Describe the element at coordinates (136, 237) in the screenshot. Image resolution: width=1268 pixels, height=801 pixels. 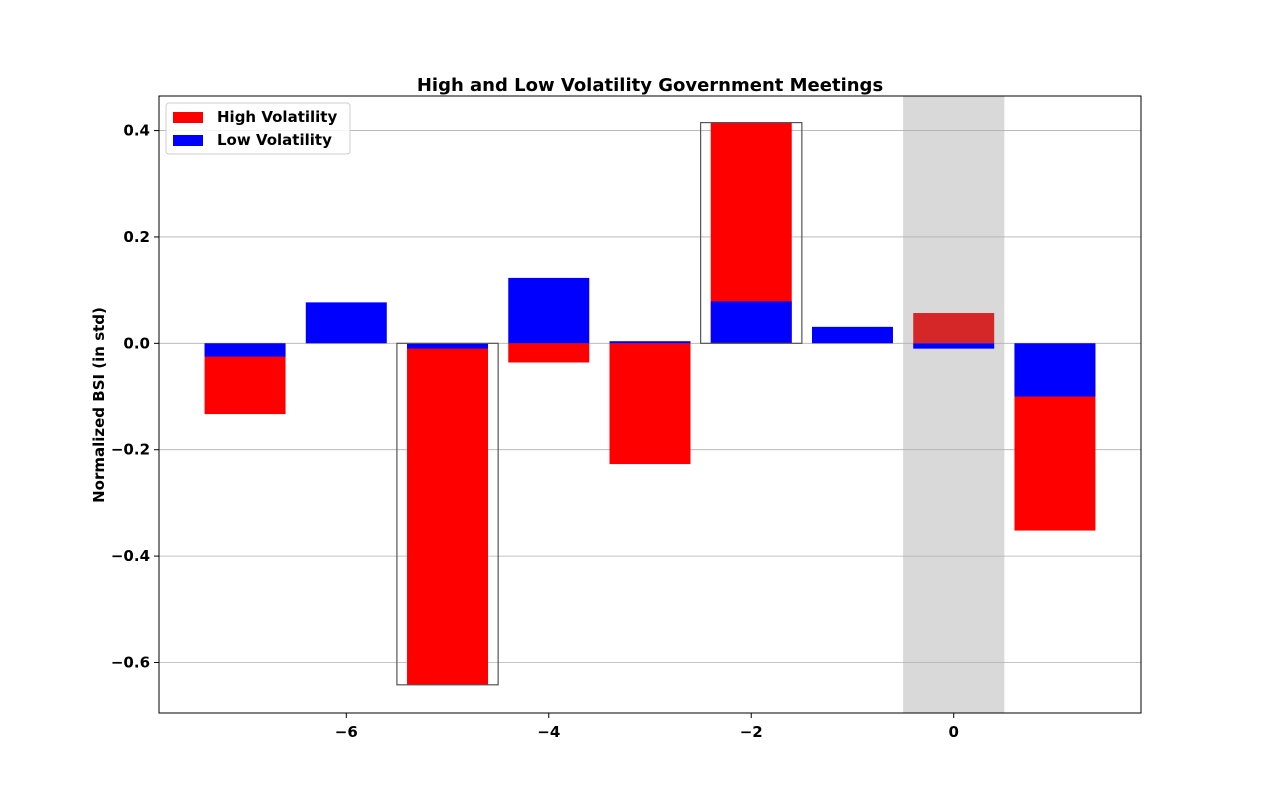
I see `y-tick-label: 0.2` at that location.